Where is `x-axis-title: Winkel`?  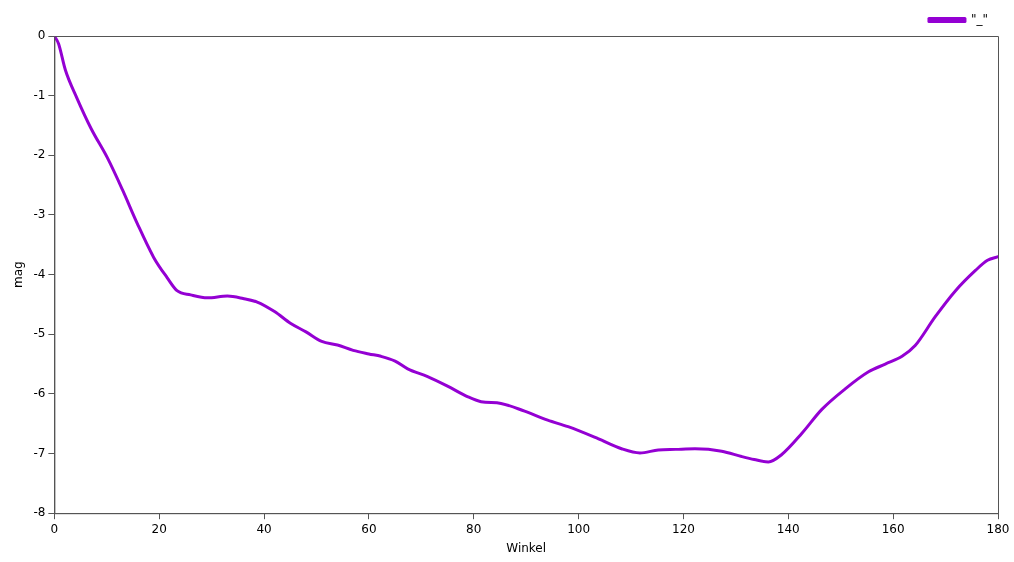
x-axis-title: Winkel is located at coordinates (526, 547).